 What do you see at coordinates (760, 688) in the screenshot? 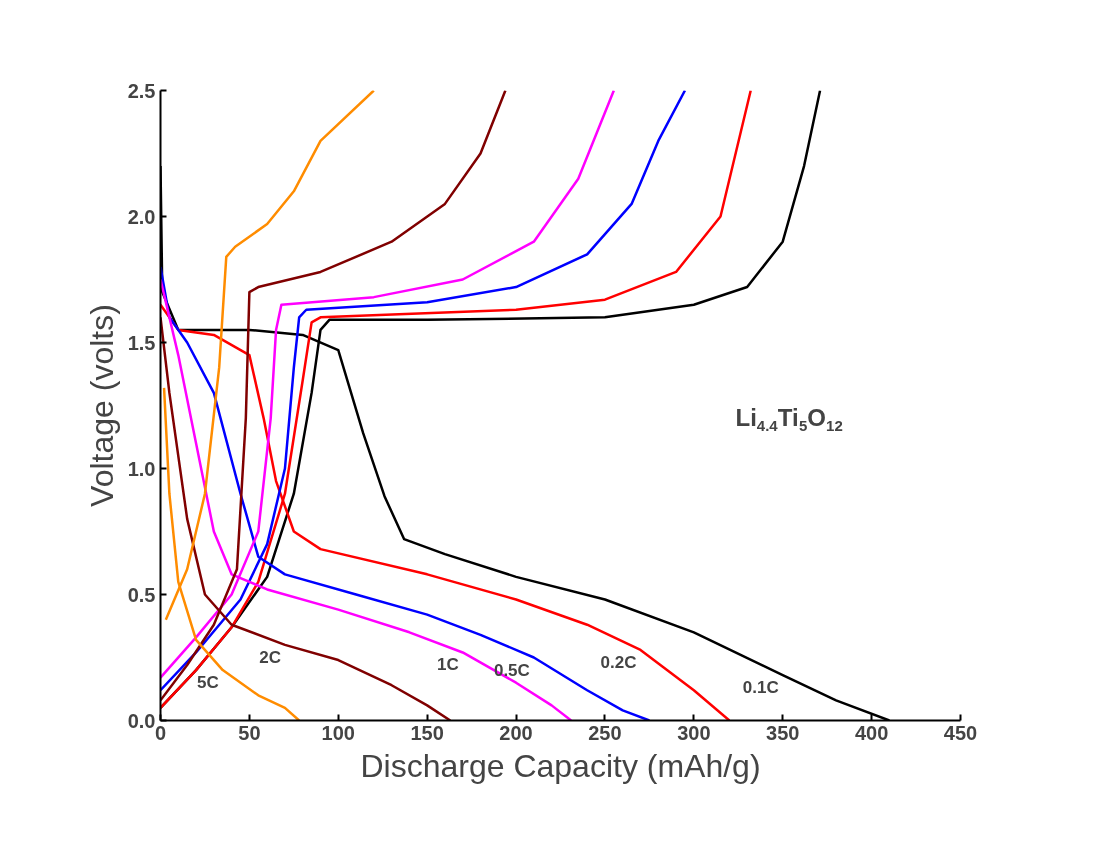
I see `series-label: 0.1C` at bounding box center [760, 688].